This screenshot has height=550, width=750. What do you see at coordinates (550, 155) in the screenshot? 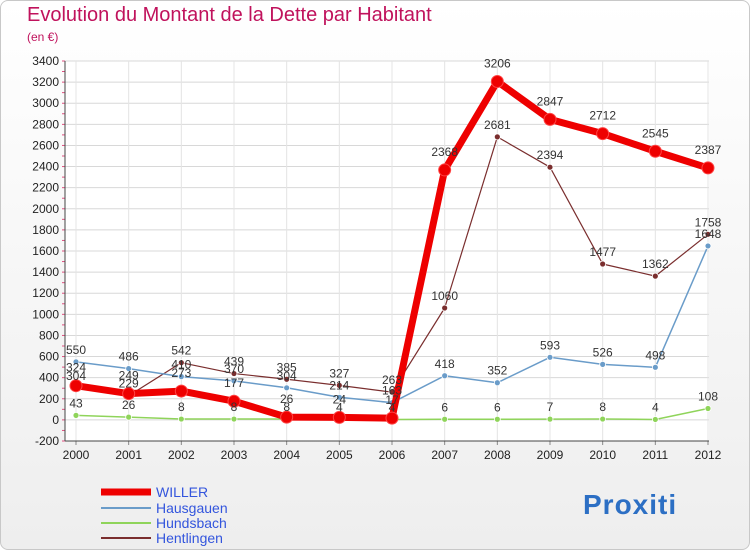
I see `data-label-hentlingen: 2394` at bounding box center [550, 155].